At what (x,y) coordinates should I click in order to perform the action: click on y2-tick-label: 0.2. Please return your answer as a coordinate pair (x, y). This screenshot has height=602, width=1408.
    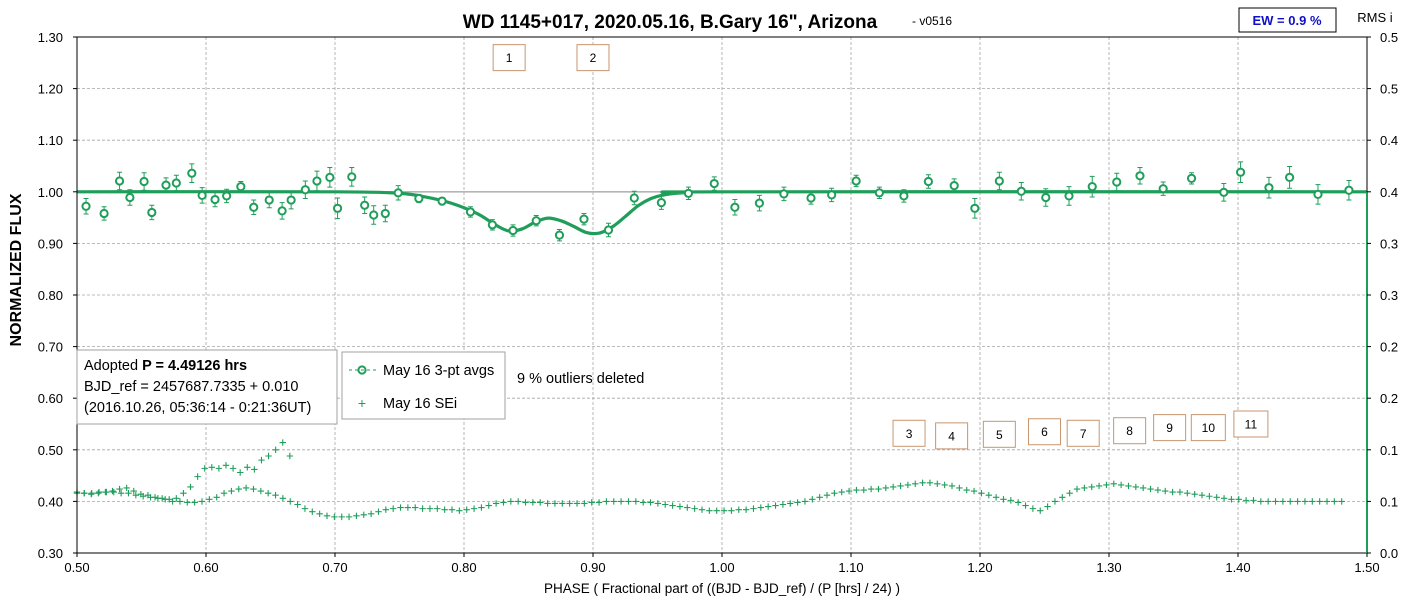
    Looking at the image, I should click on (1389, 398).